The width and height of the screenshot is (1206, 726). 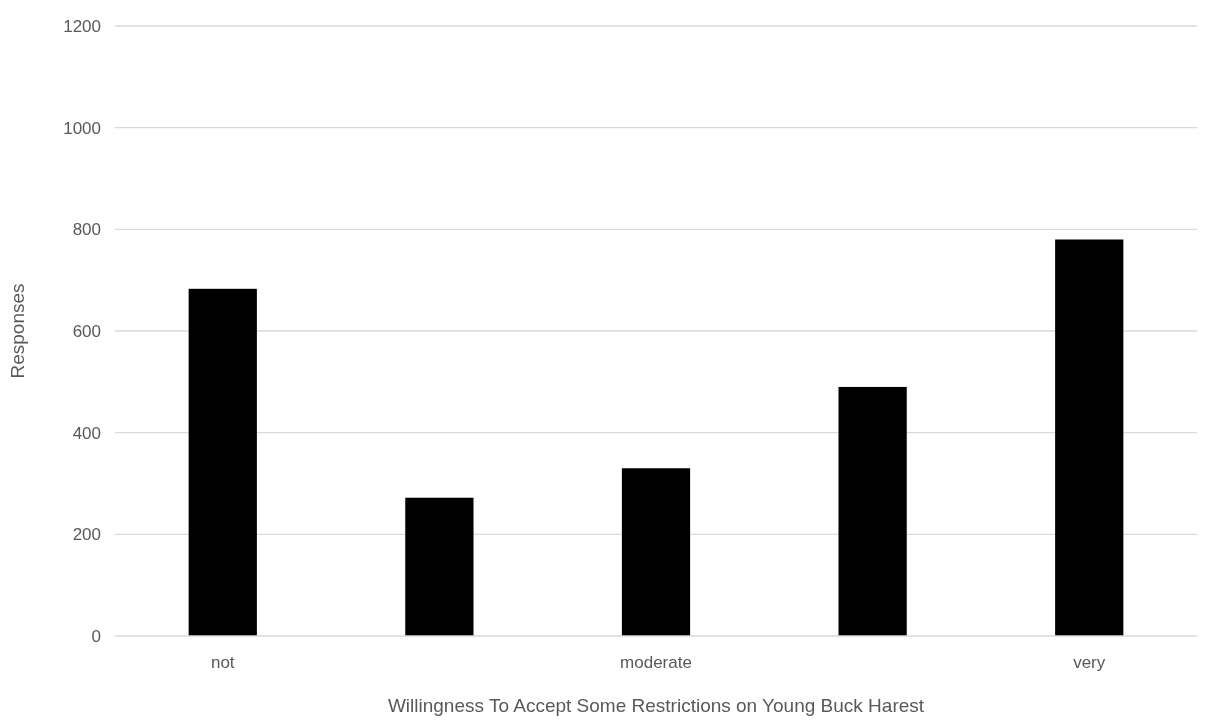 What do you see at coordinates (96, 636) in the screenshot?
I see `y-tick-label: 0` at bounding box center [96, 636].